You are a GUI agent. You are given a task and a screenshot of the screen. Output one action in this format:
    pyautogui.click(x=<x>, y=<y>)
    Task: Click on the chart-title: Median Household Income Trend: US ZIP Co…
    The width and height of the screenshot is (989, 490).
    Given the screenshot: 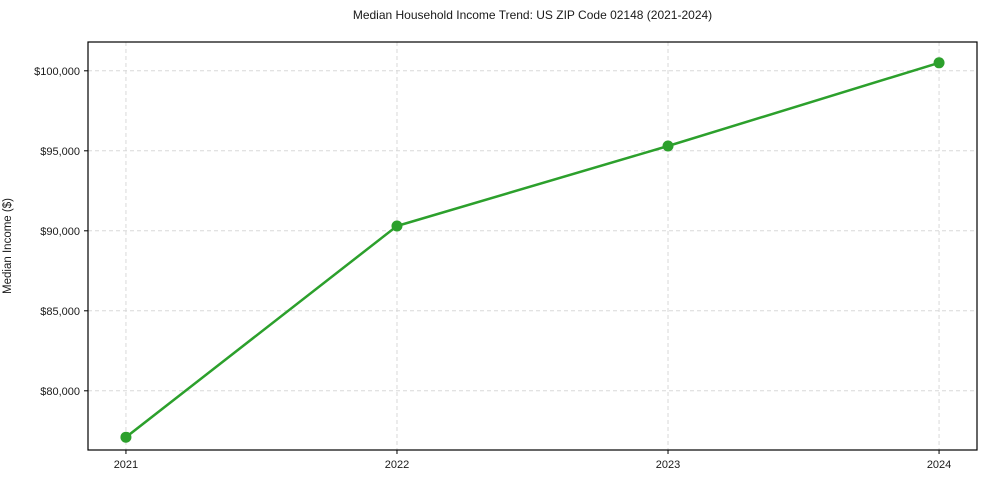 What is the action you would take?
    pyautogui.click(x=532, y=15)
    